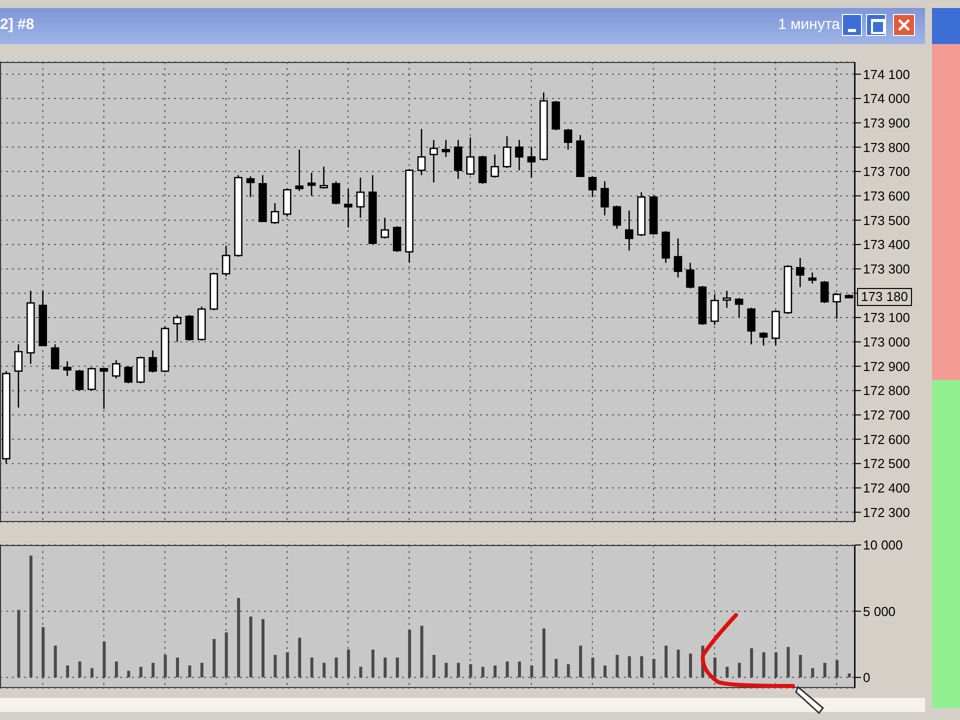  What do you see at coordinates (886, 342) in the screenshot?
I see `y-tick-label: 173 000` at bounding box center [886, 342].